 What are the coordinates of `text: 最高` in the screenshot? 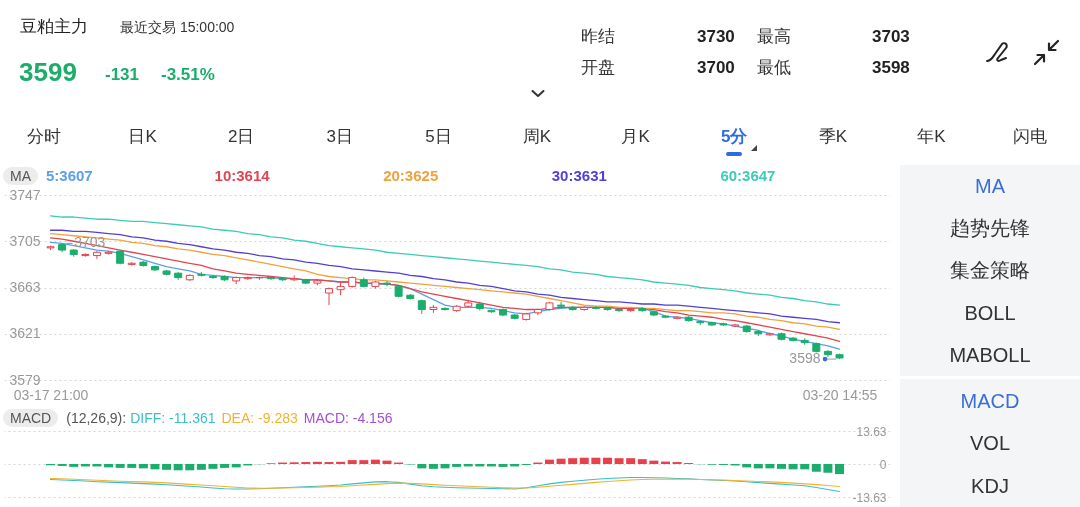 It's located at (774, 37).